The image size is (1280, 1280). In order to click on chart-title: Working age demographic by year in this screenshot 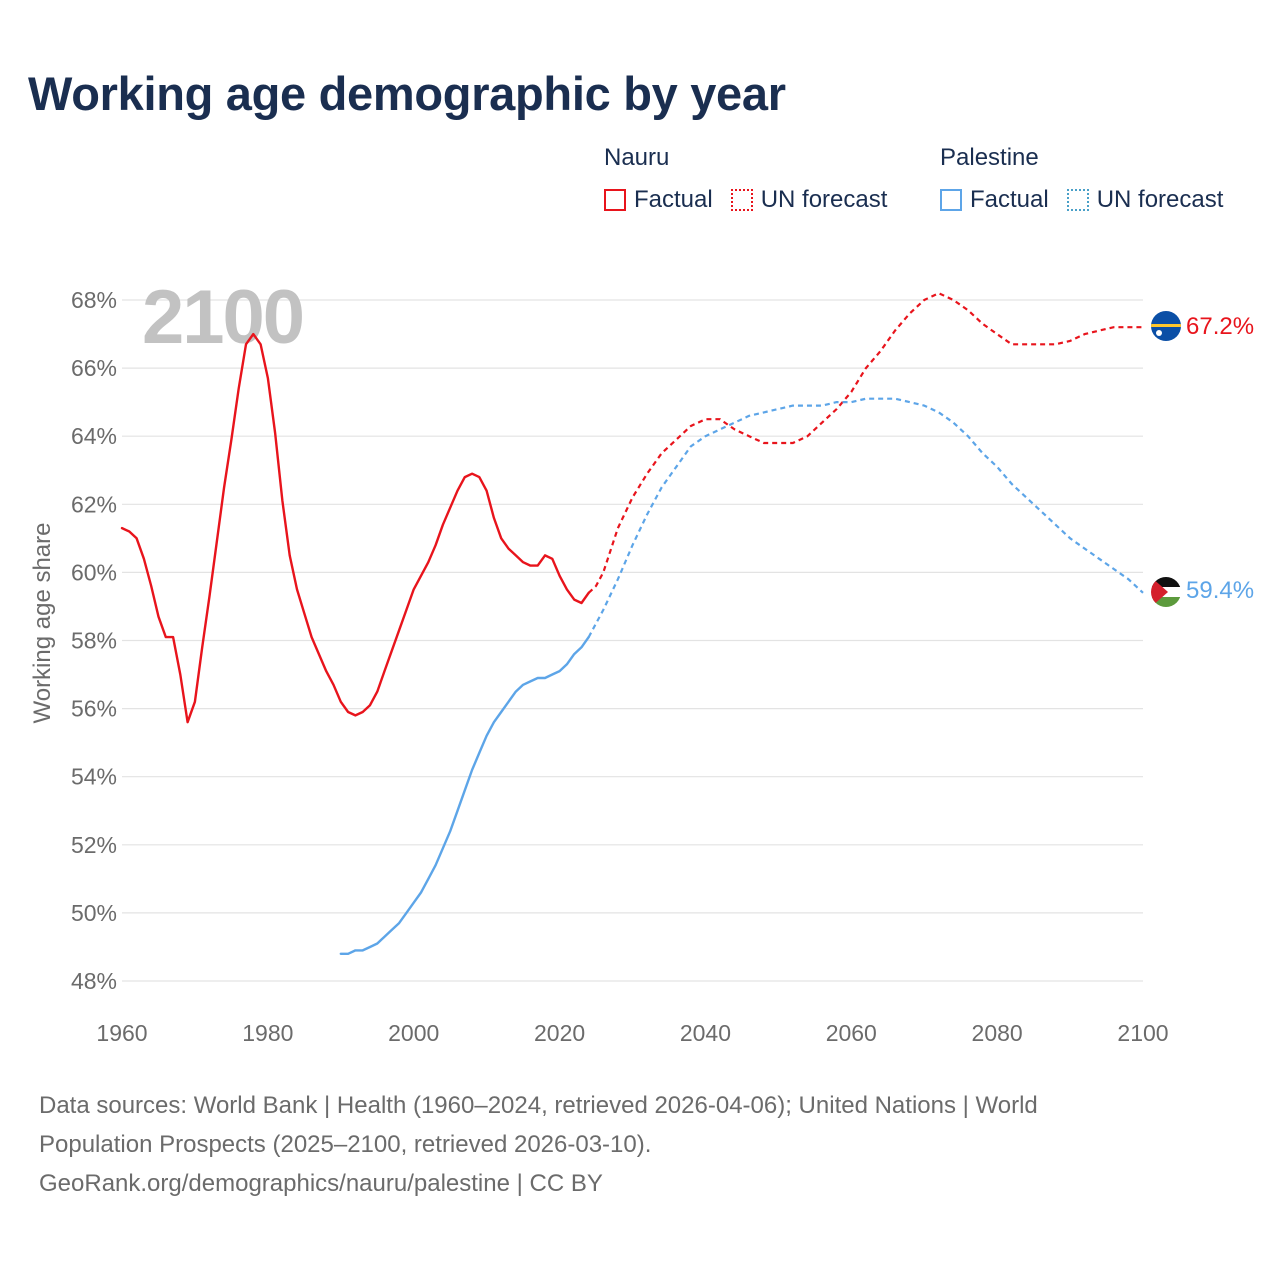, I will do `click(407, 93)`.